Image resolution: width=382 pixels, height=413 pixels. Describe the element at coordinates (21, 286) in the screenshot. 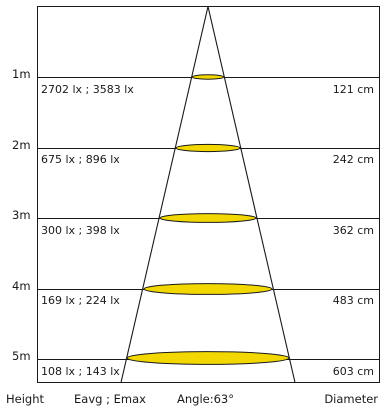

I see `height-label-4m: 4m` at that location.